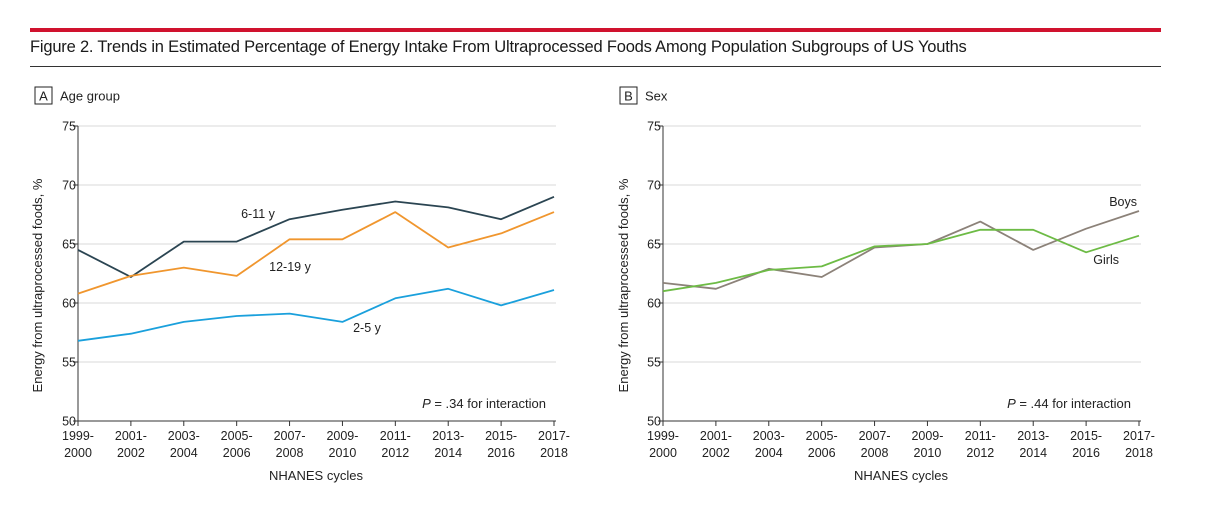 The image size is (1216, 507). I want to click on series-label: 6-11 y, so click(258, 214).